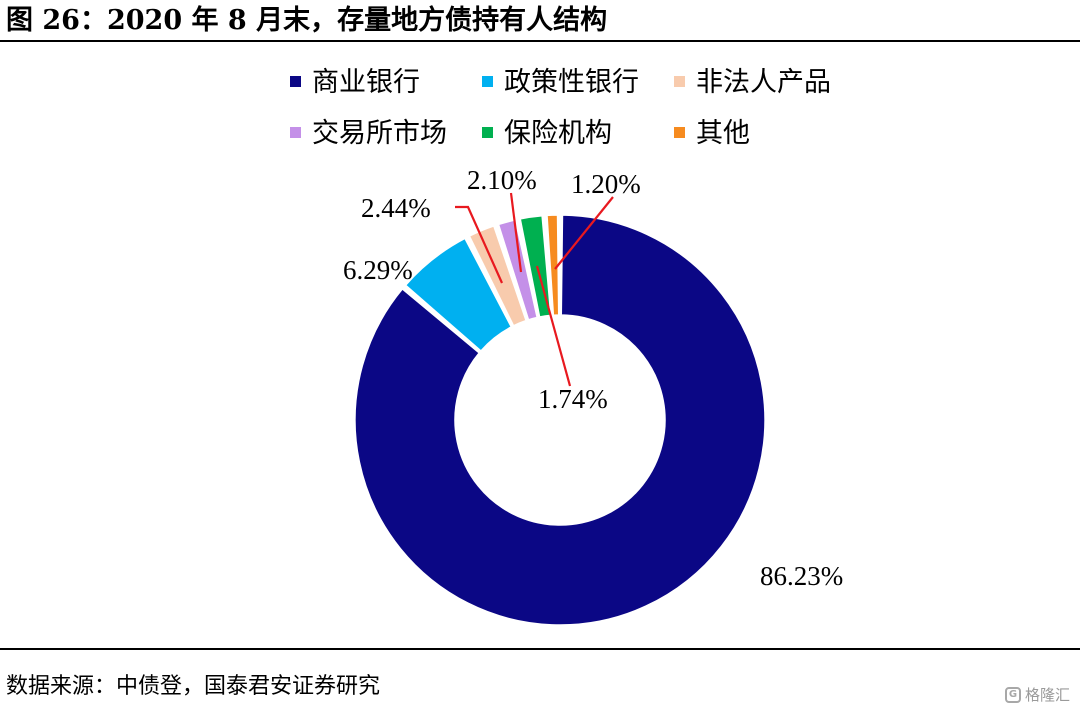  Describe the element at coordinates (379, 133) in the screenshot. I see `legend-label-3: 交易所市场` at that location.